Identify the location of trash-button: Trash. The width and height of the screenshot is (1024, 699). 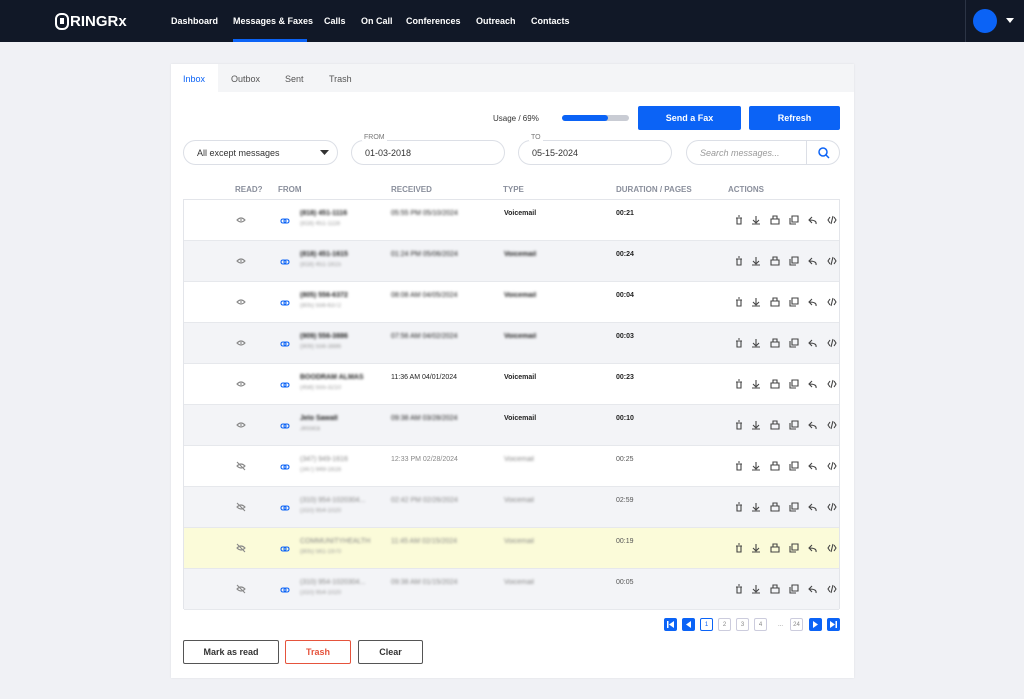
(318, 652).